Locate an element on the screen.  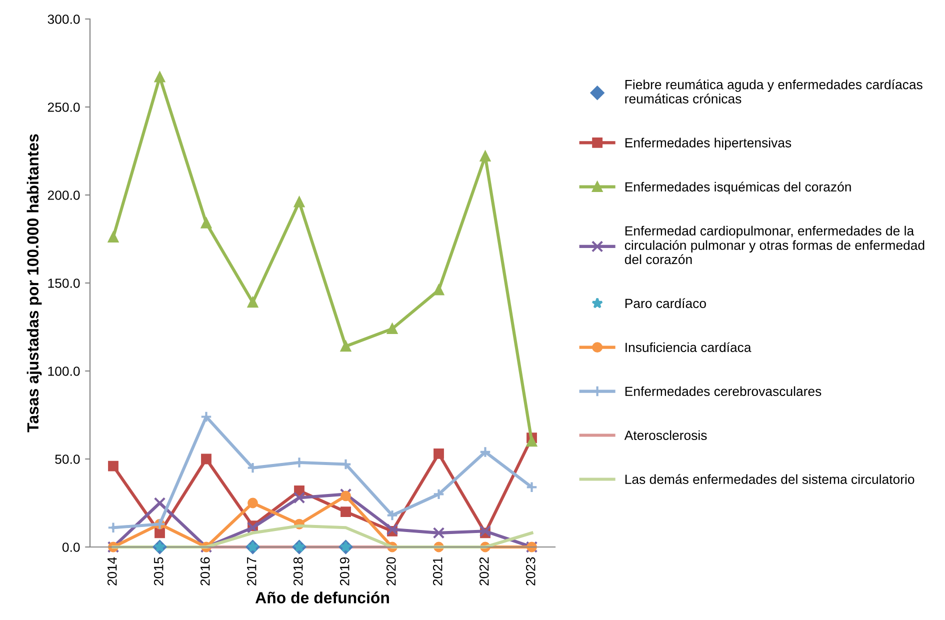
x-tick-label: 2018 is located at coordinates (298, 571).